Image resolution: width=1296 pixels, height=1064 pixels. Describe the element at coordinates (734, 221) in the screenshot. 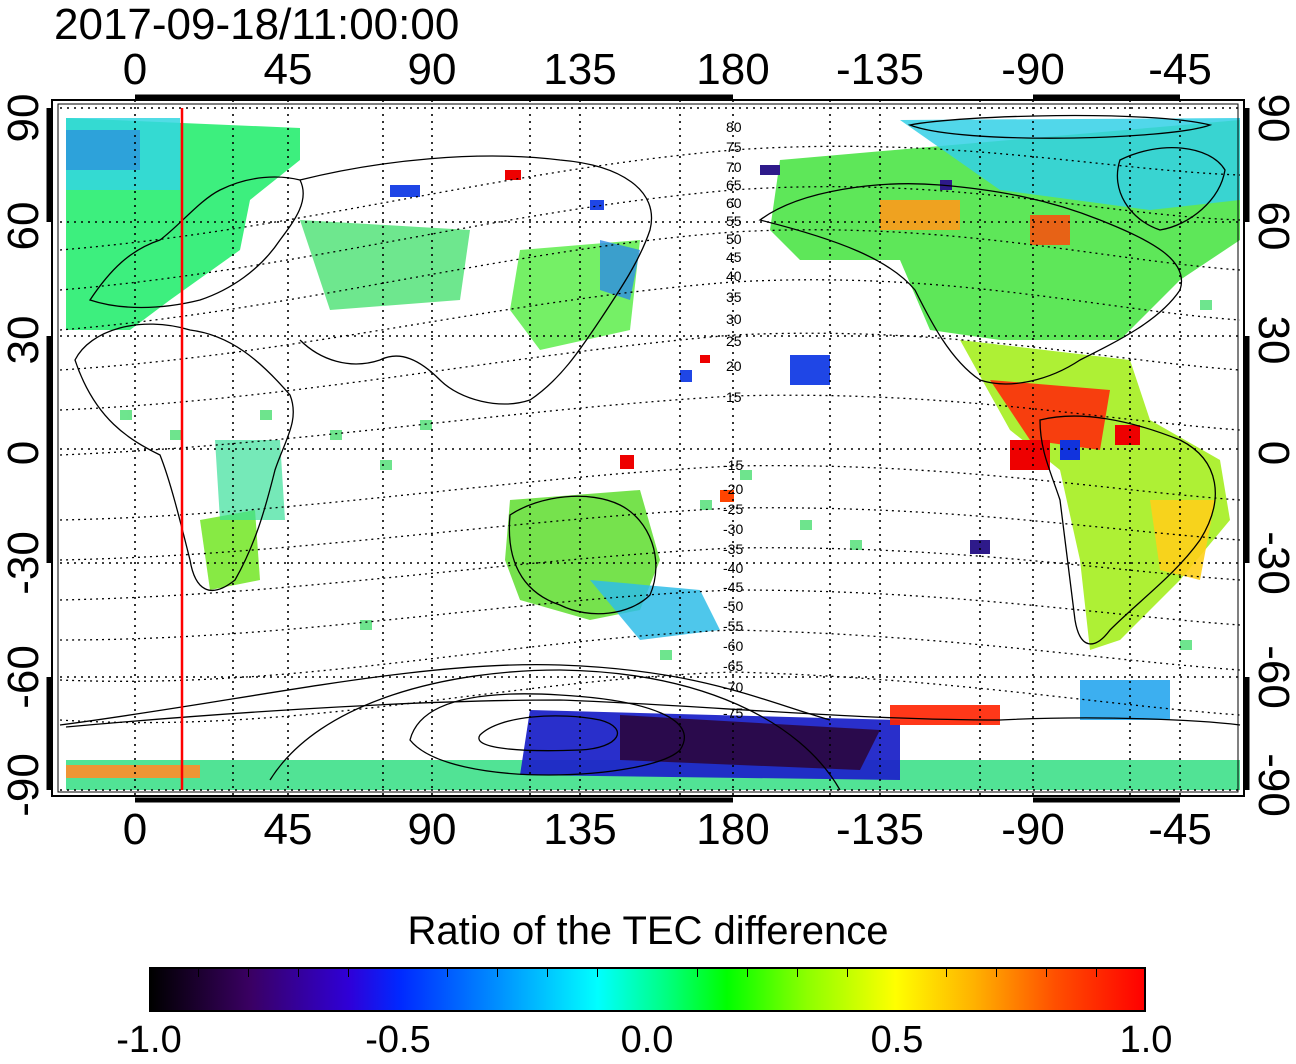

I see `contour-label: 55` at that location.